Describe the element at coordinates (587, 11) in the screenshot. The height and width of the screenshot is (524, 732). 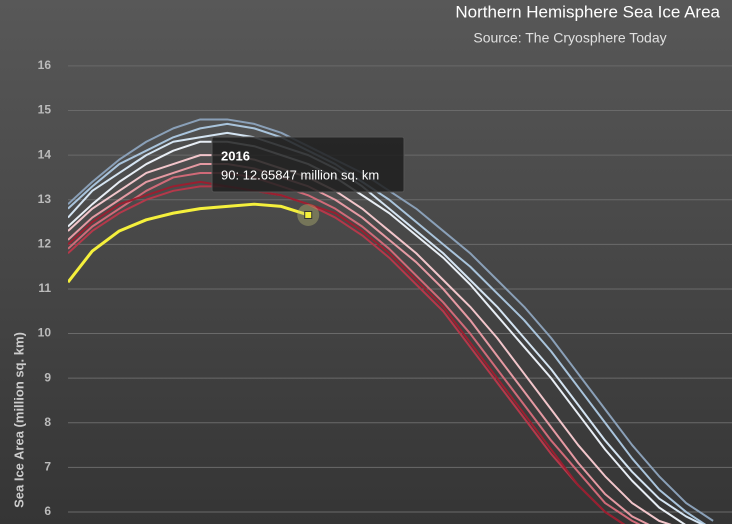
I see `chart-title: Northern Hemisphere Sea Ice Area` at that location.